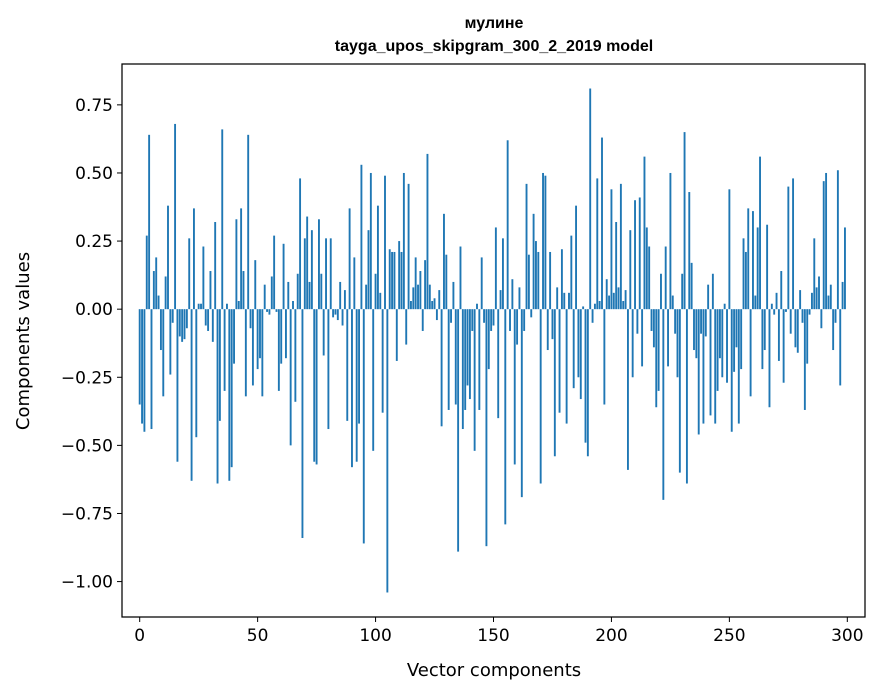 This screenshot has width=880, height=696. Describe the element at coordinates (847, 636) in the screenshot. I see `x-tick-label: 300` at that location.